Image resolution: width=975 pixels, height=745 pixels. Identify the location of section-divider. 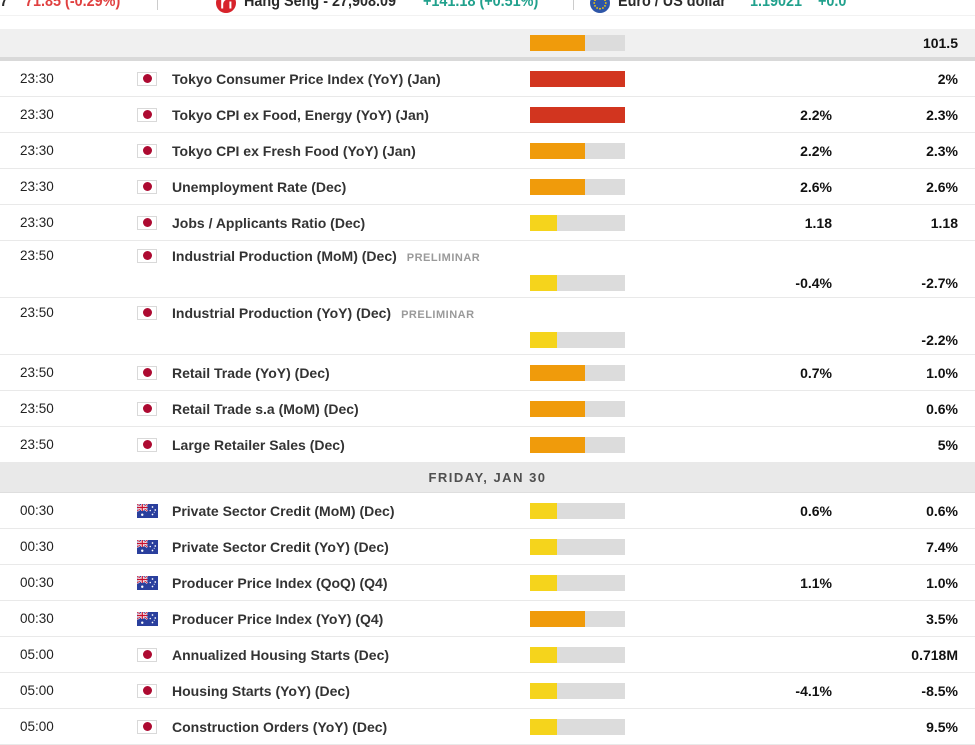
(487, 59).